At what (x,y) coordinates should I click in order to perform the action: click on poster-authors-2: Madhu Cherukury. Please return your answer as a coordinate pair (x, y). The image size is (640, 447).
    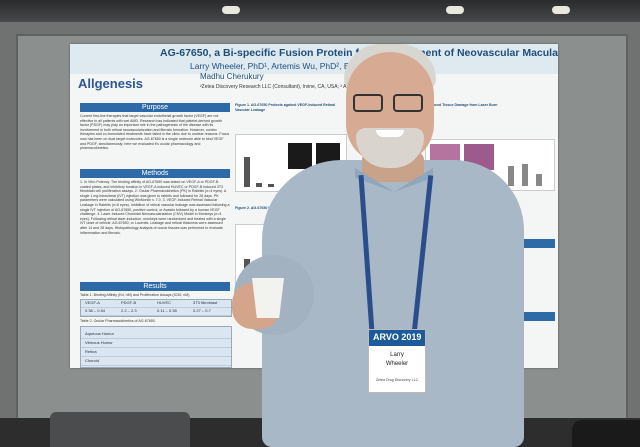
    Looking at the image, I should click on (232, 76).